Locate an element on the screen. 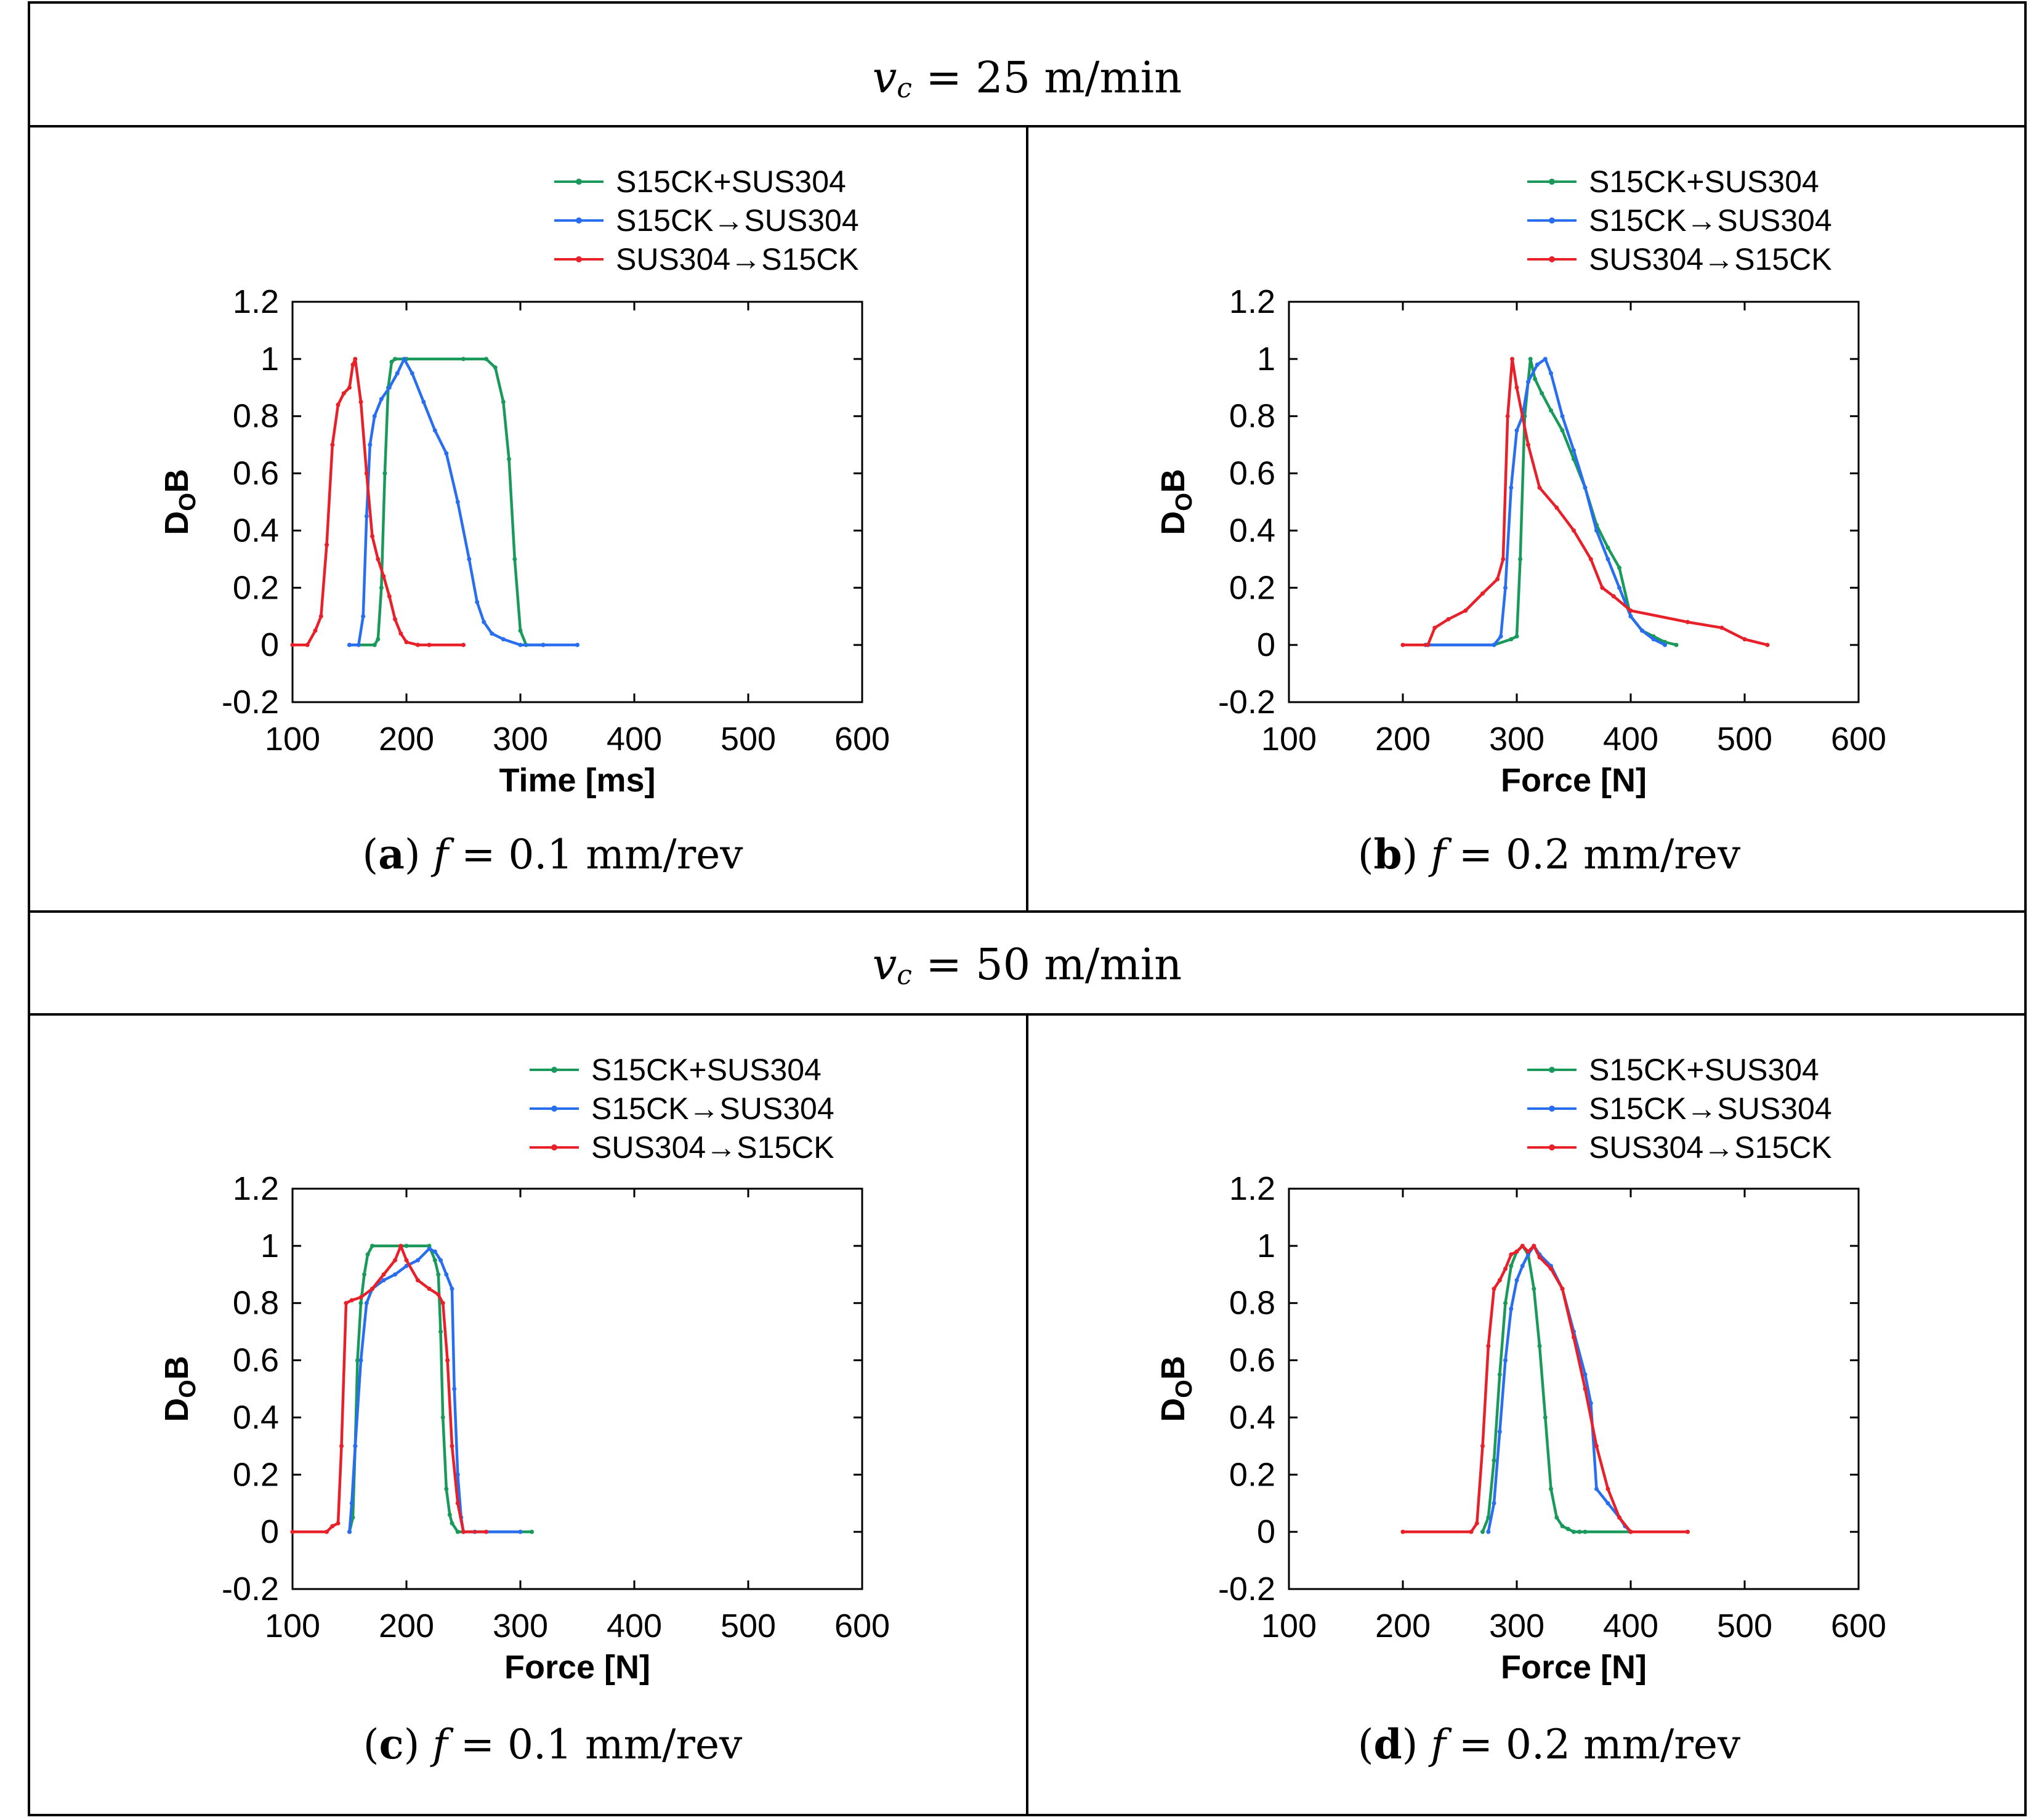  legend-label: SUS304→S15CK is located at coordinates (1711, 259).